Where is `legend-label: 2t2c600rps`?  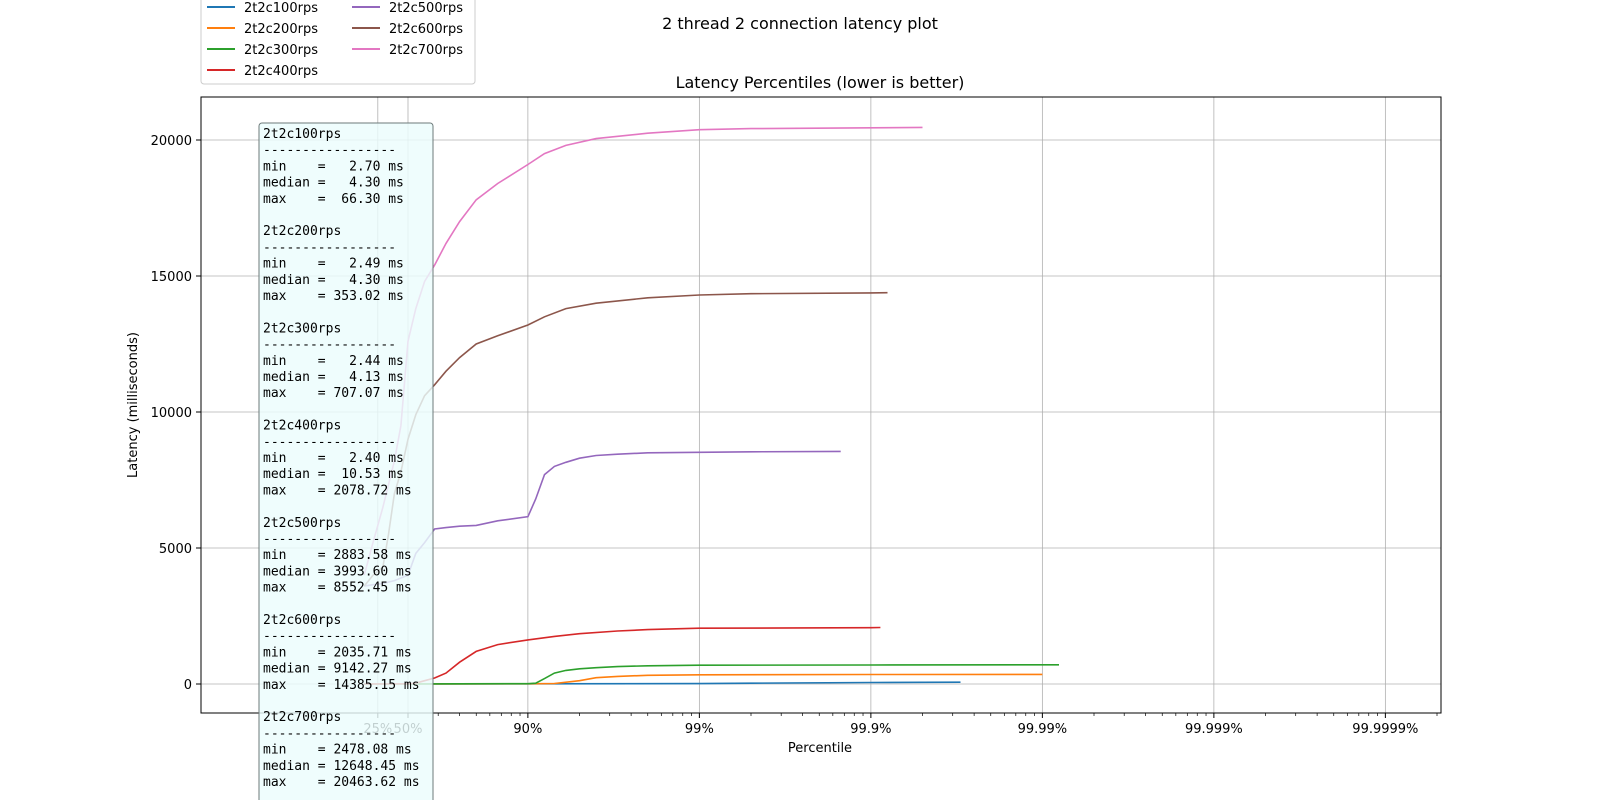
legend-label: 2t2c600rps is located at coordinates (426, 29).